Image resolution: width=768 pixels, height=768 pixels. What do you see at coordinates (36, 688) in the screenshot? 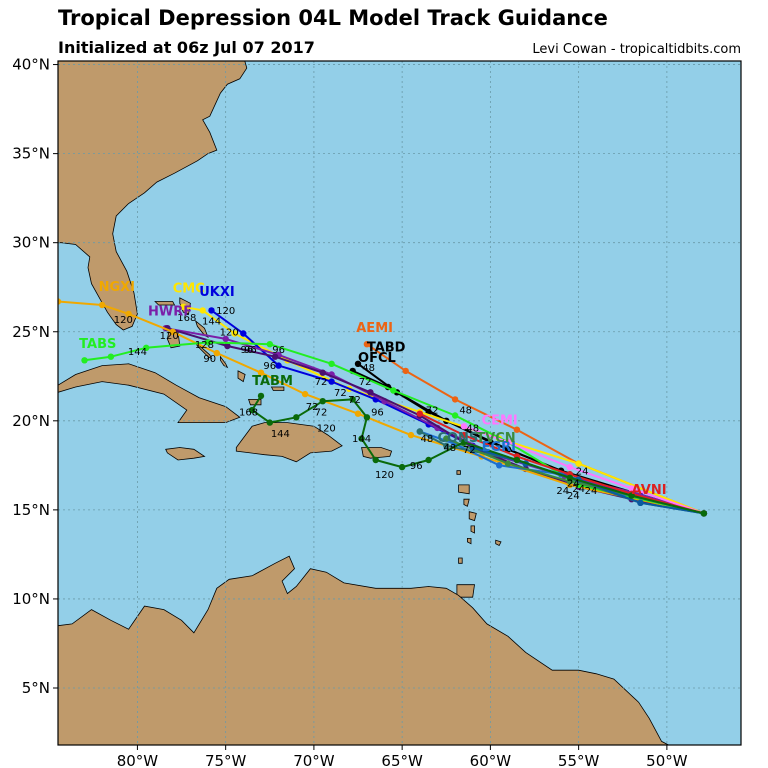
I see `lat-tick-label: 5°N` at bounding box center [36, 688].